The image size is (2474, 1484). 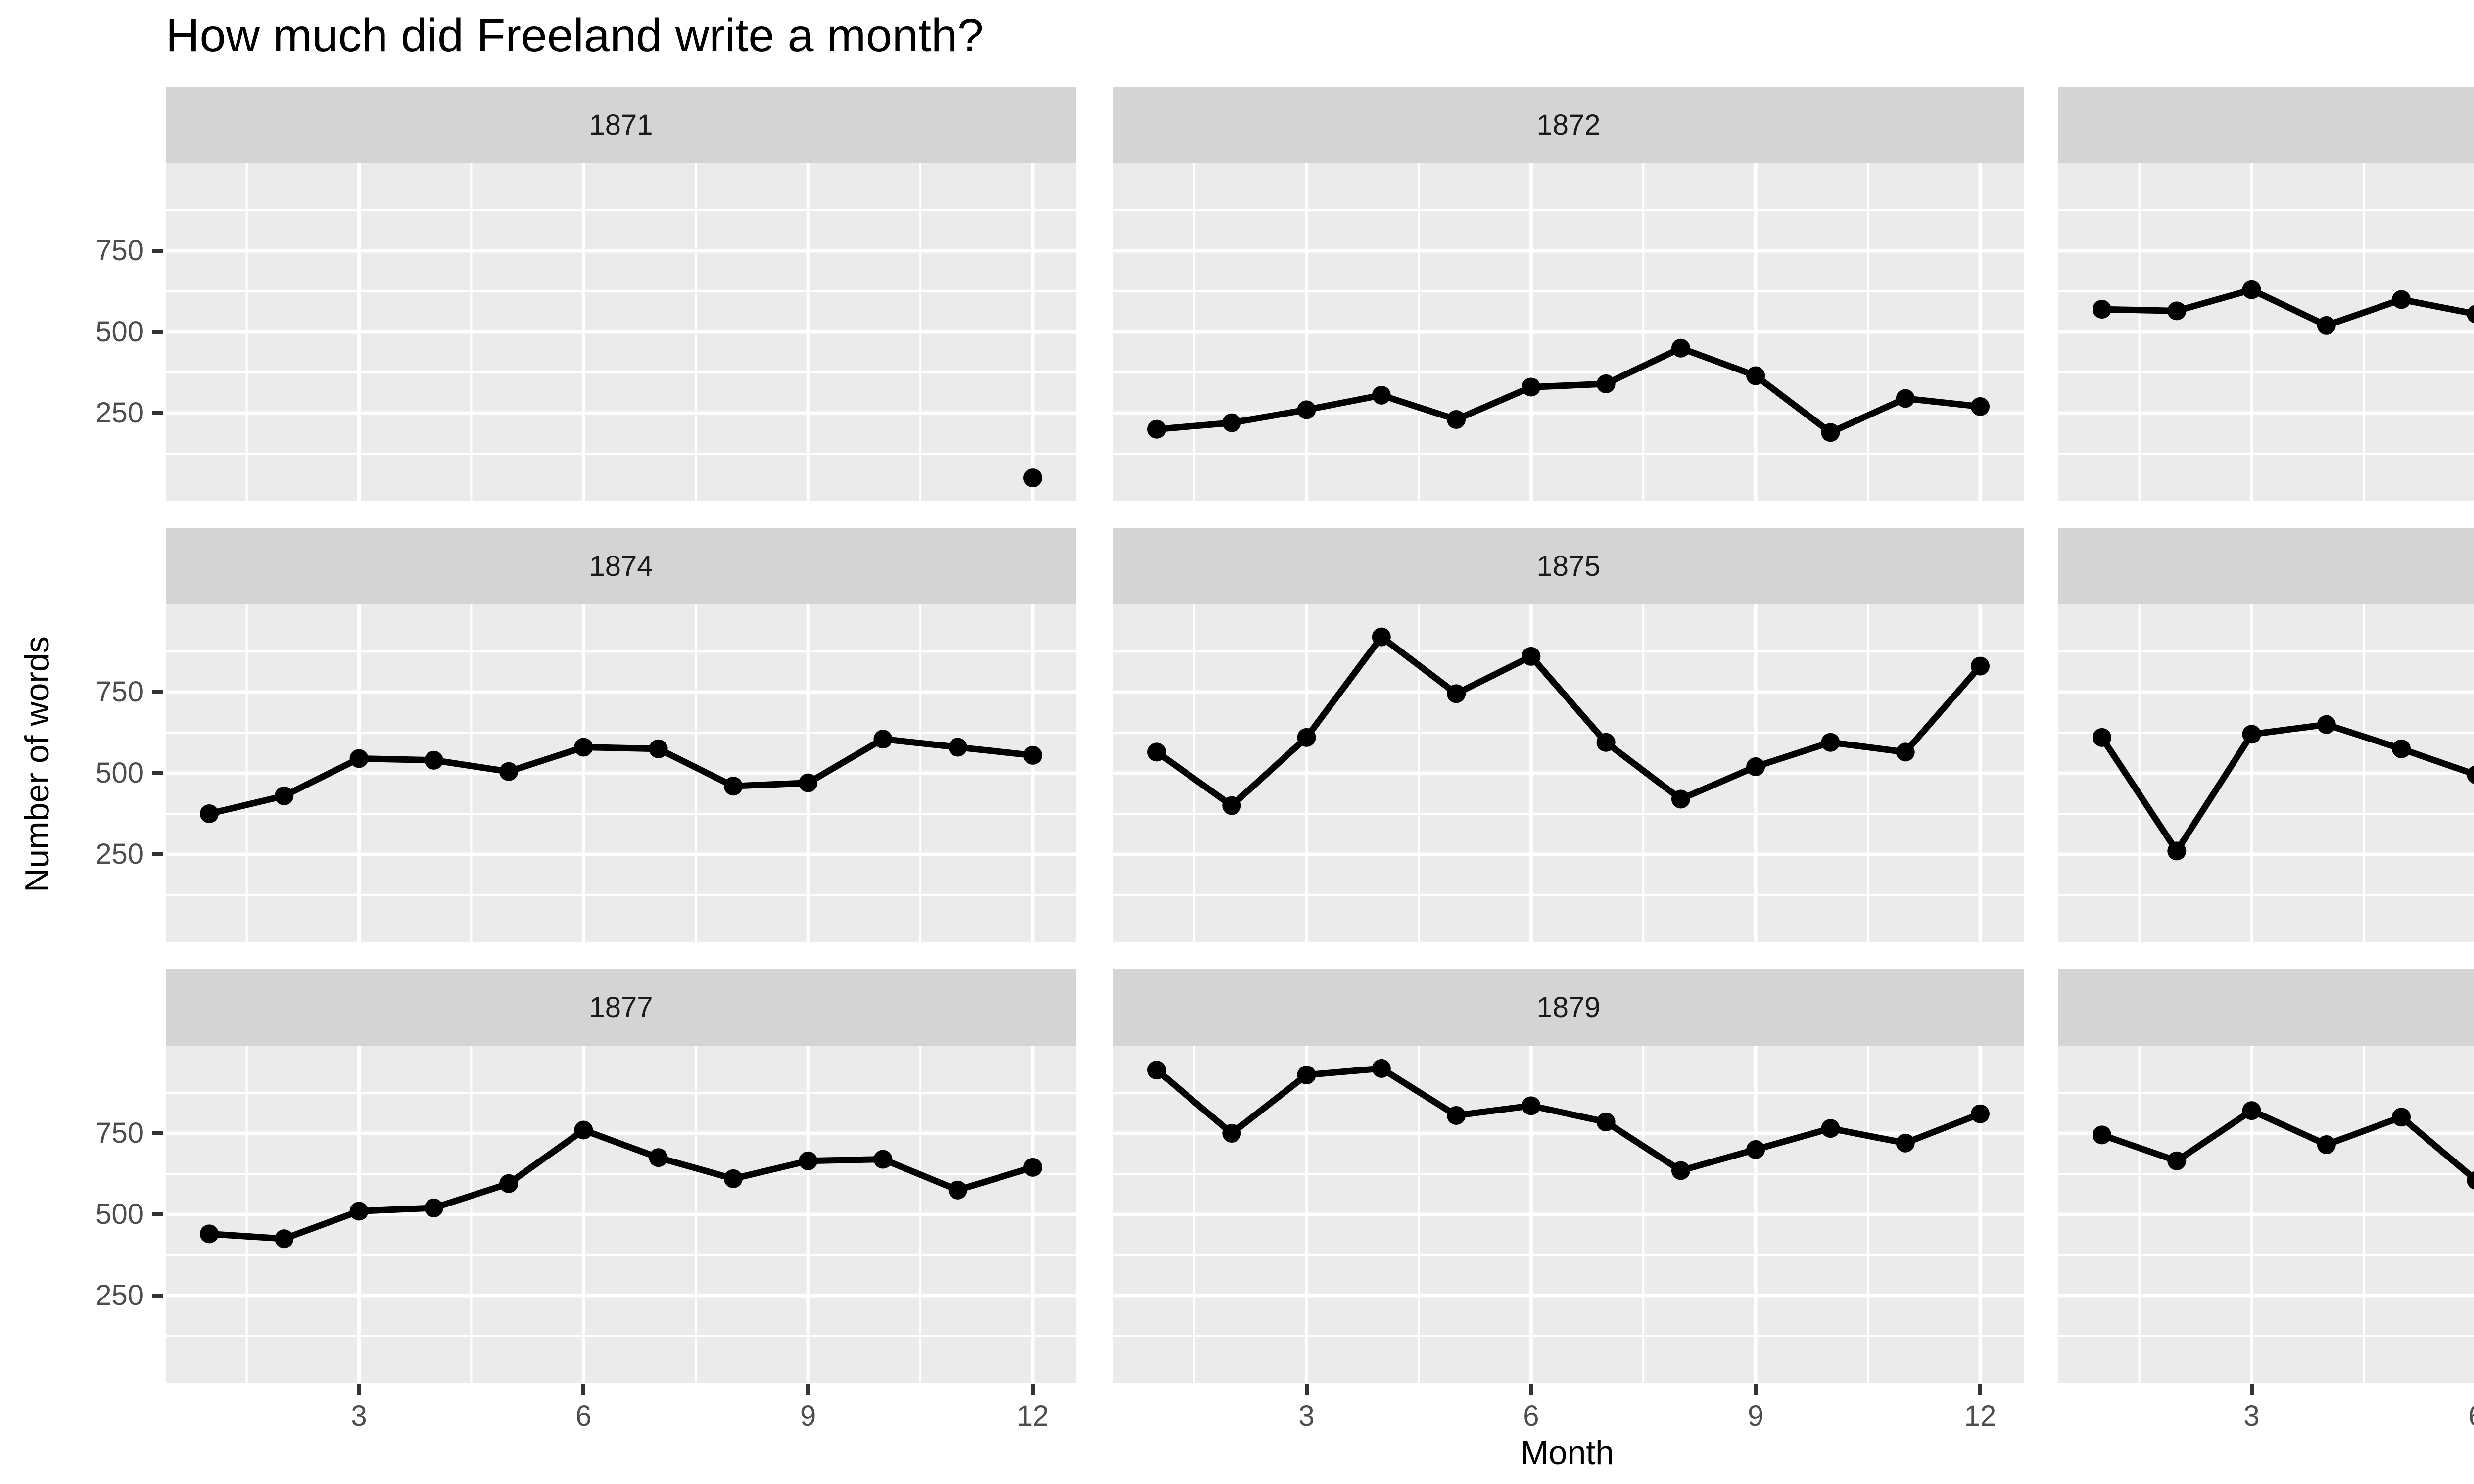 What do you see at coordinates (1981, 1113) in the screenshot?
I see `data-point-1879-m12` at bounding box center [1981, 1113].